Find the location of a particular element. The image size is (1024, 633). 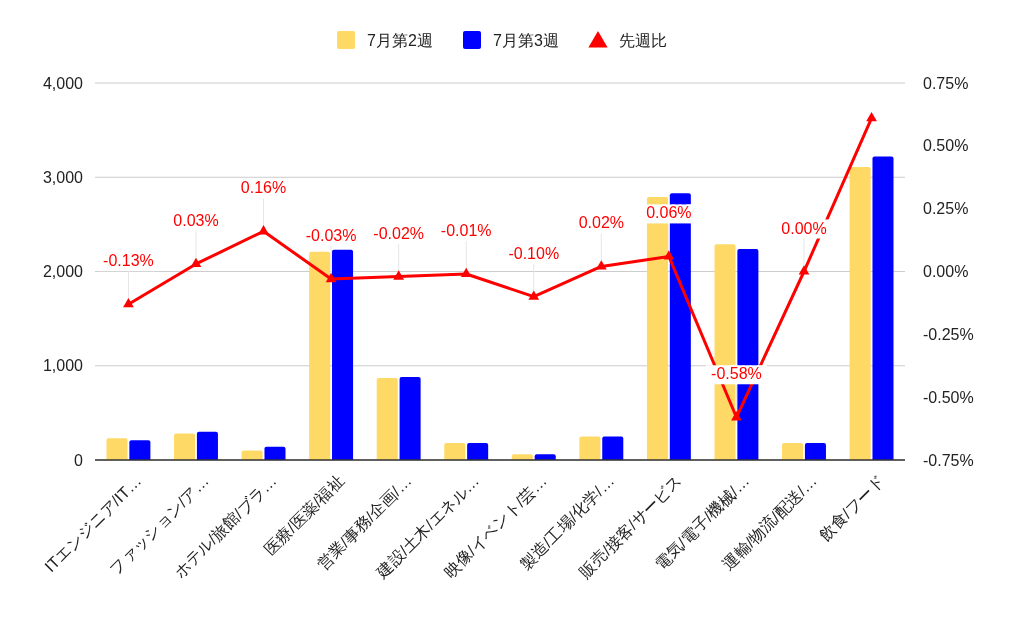

y2-tick-label: -0.50% is located at coordinates (948, 397).